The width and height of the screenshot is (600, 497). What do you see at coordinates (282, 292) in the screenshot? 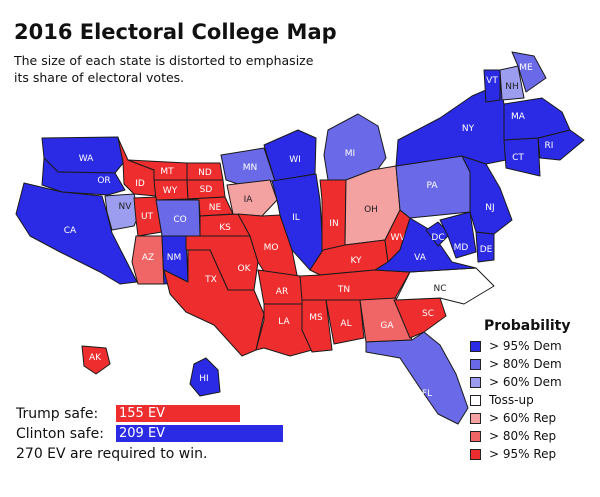
I see `state-label-AR: AR` at bounding box center [282, 292].